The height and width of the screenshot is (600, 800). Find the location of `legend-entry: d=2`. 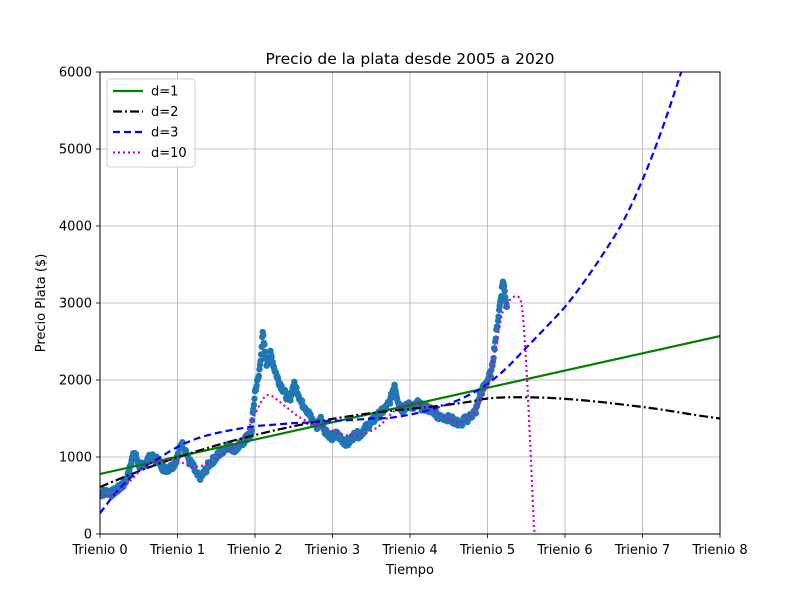

legend-entry: d=2 is located at coordinates (164, 112).